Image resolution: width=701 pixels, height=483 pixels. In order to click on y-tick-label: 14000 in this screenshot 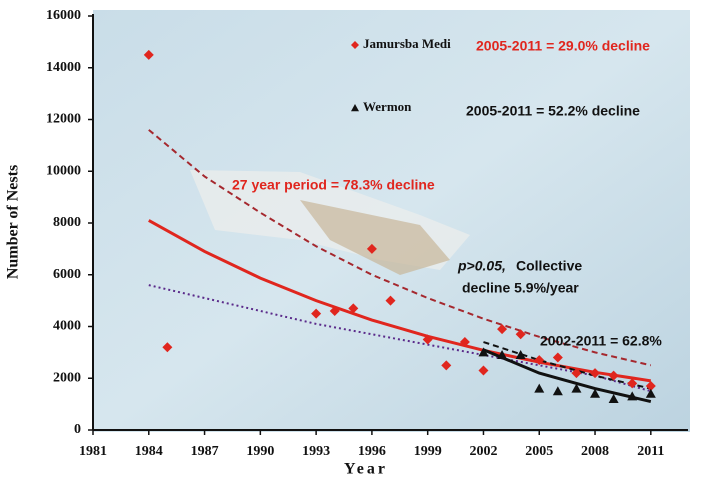, I will do `click(63, 67)`.